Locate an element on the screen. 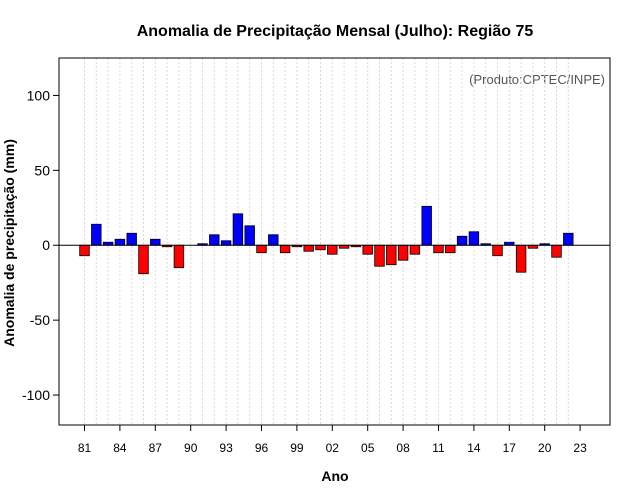 The width and height of the screenshot is (640, 500). y-axis-title: Anomalia de precipitação (mm) is located at coordinates (9, 243).